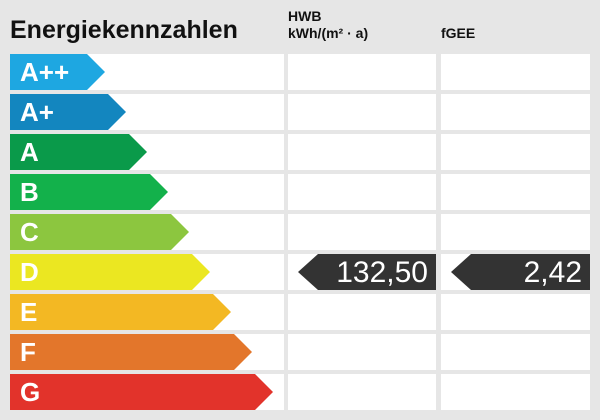 Image resolution: width=600 pixels, height=420 pixels. What do you see at coordinates (120, 312) in the screenshot?
I see `class-arrow-e: E` at bounding box center [120, 312].